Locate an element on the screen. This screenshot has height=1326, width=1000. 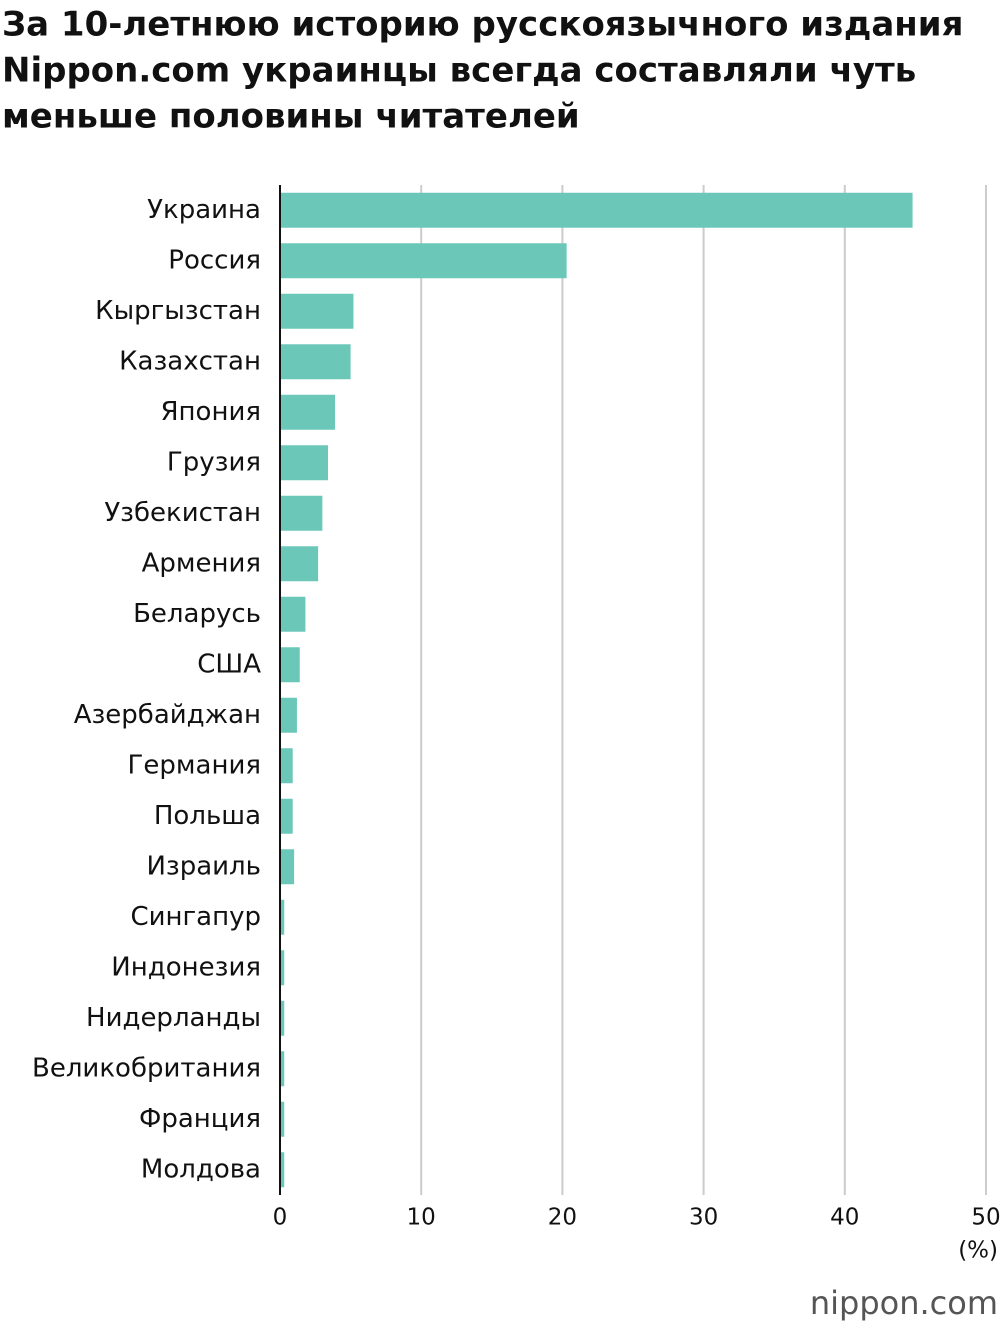
y-tick-label: Азербайджан is located at coordinates (167, 715).